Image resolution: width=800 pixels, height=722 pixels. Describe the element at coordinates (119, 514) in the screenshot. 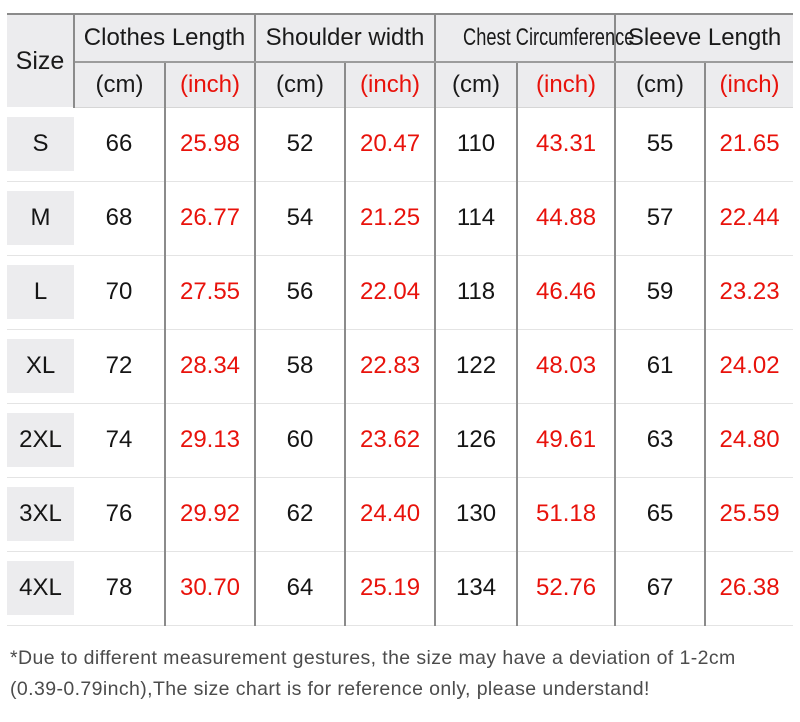

I see `cell-clothes-cm: 76` at that location.